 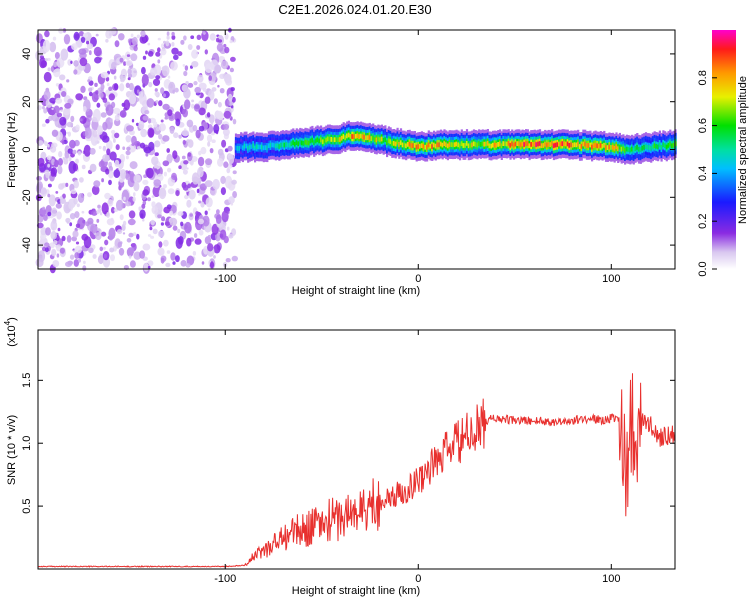 I want to click on colorbar-tick-label: 0.0, so click(x=703, y=268).